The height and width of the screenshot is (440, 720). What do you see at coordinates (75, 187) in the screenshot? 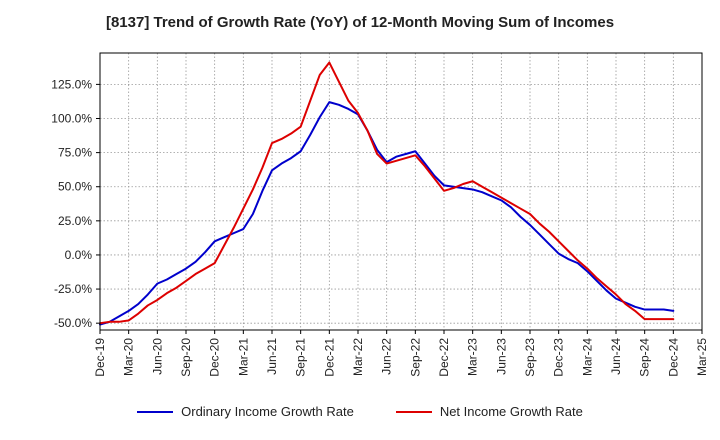
I see `y-tick-label: 50.0%` at bounding box center [75, 187].